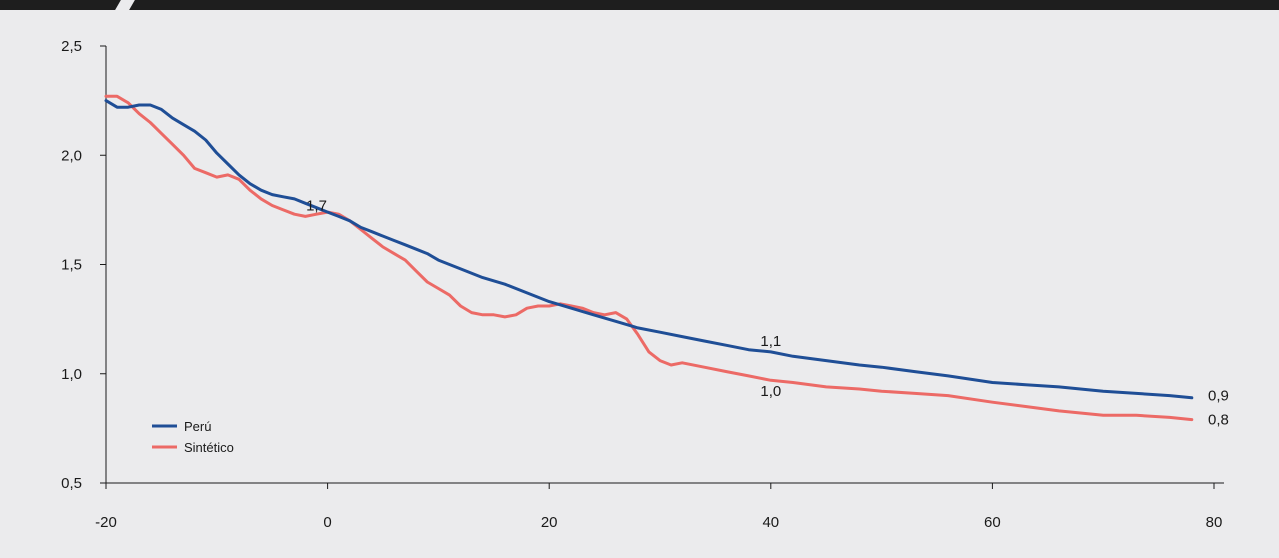 Image resolution: width=1279 pixels, height=558 pixels. I want to click on x-tick-label: 40, so click(770, 522).